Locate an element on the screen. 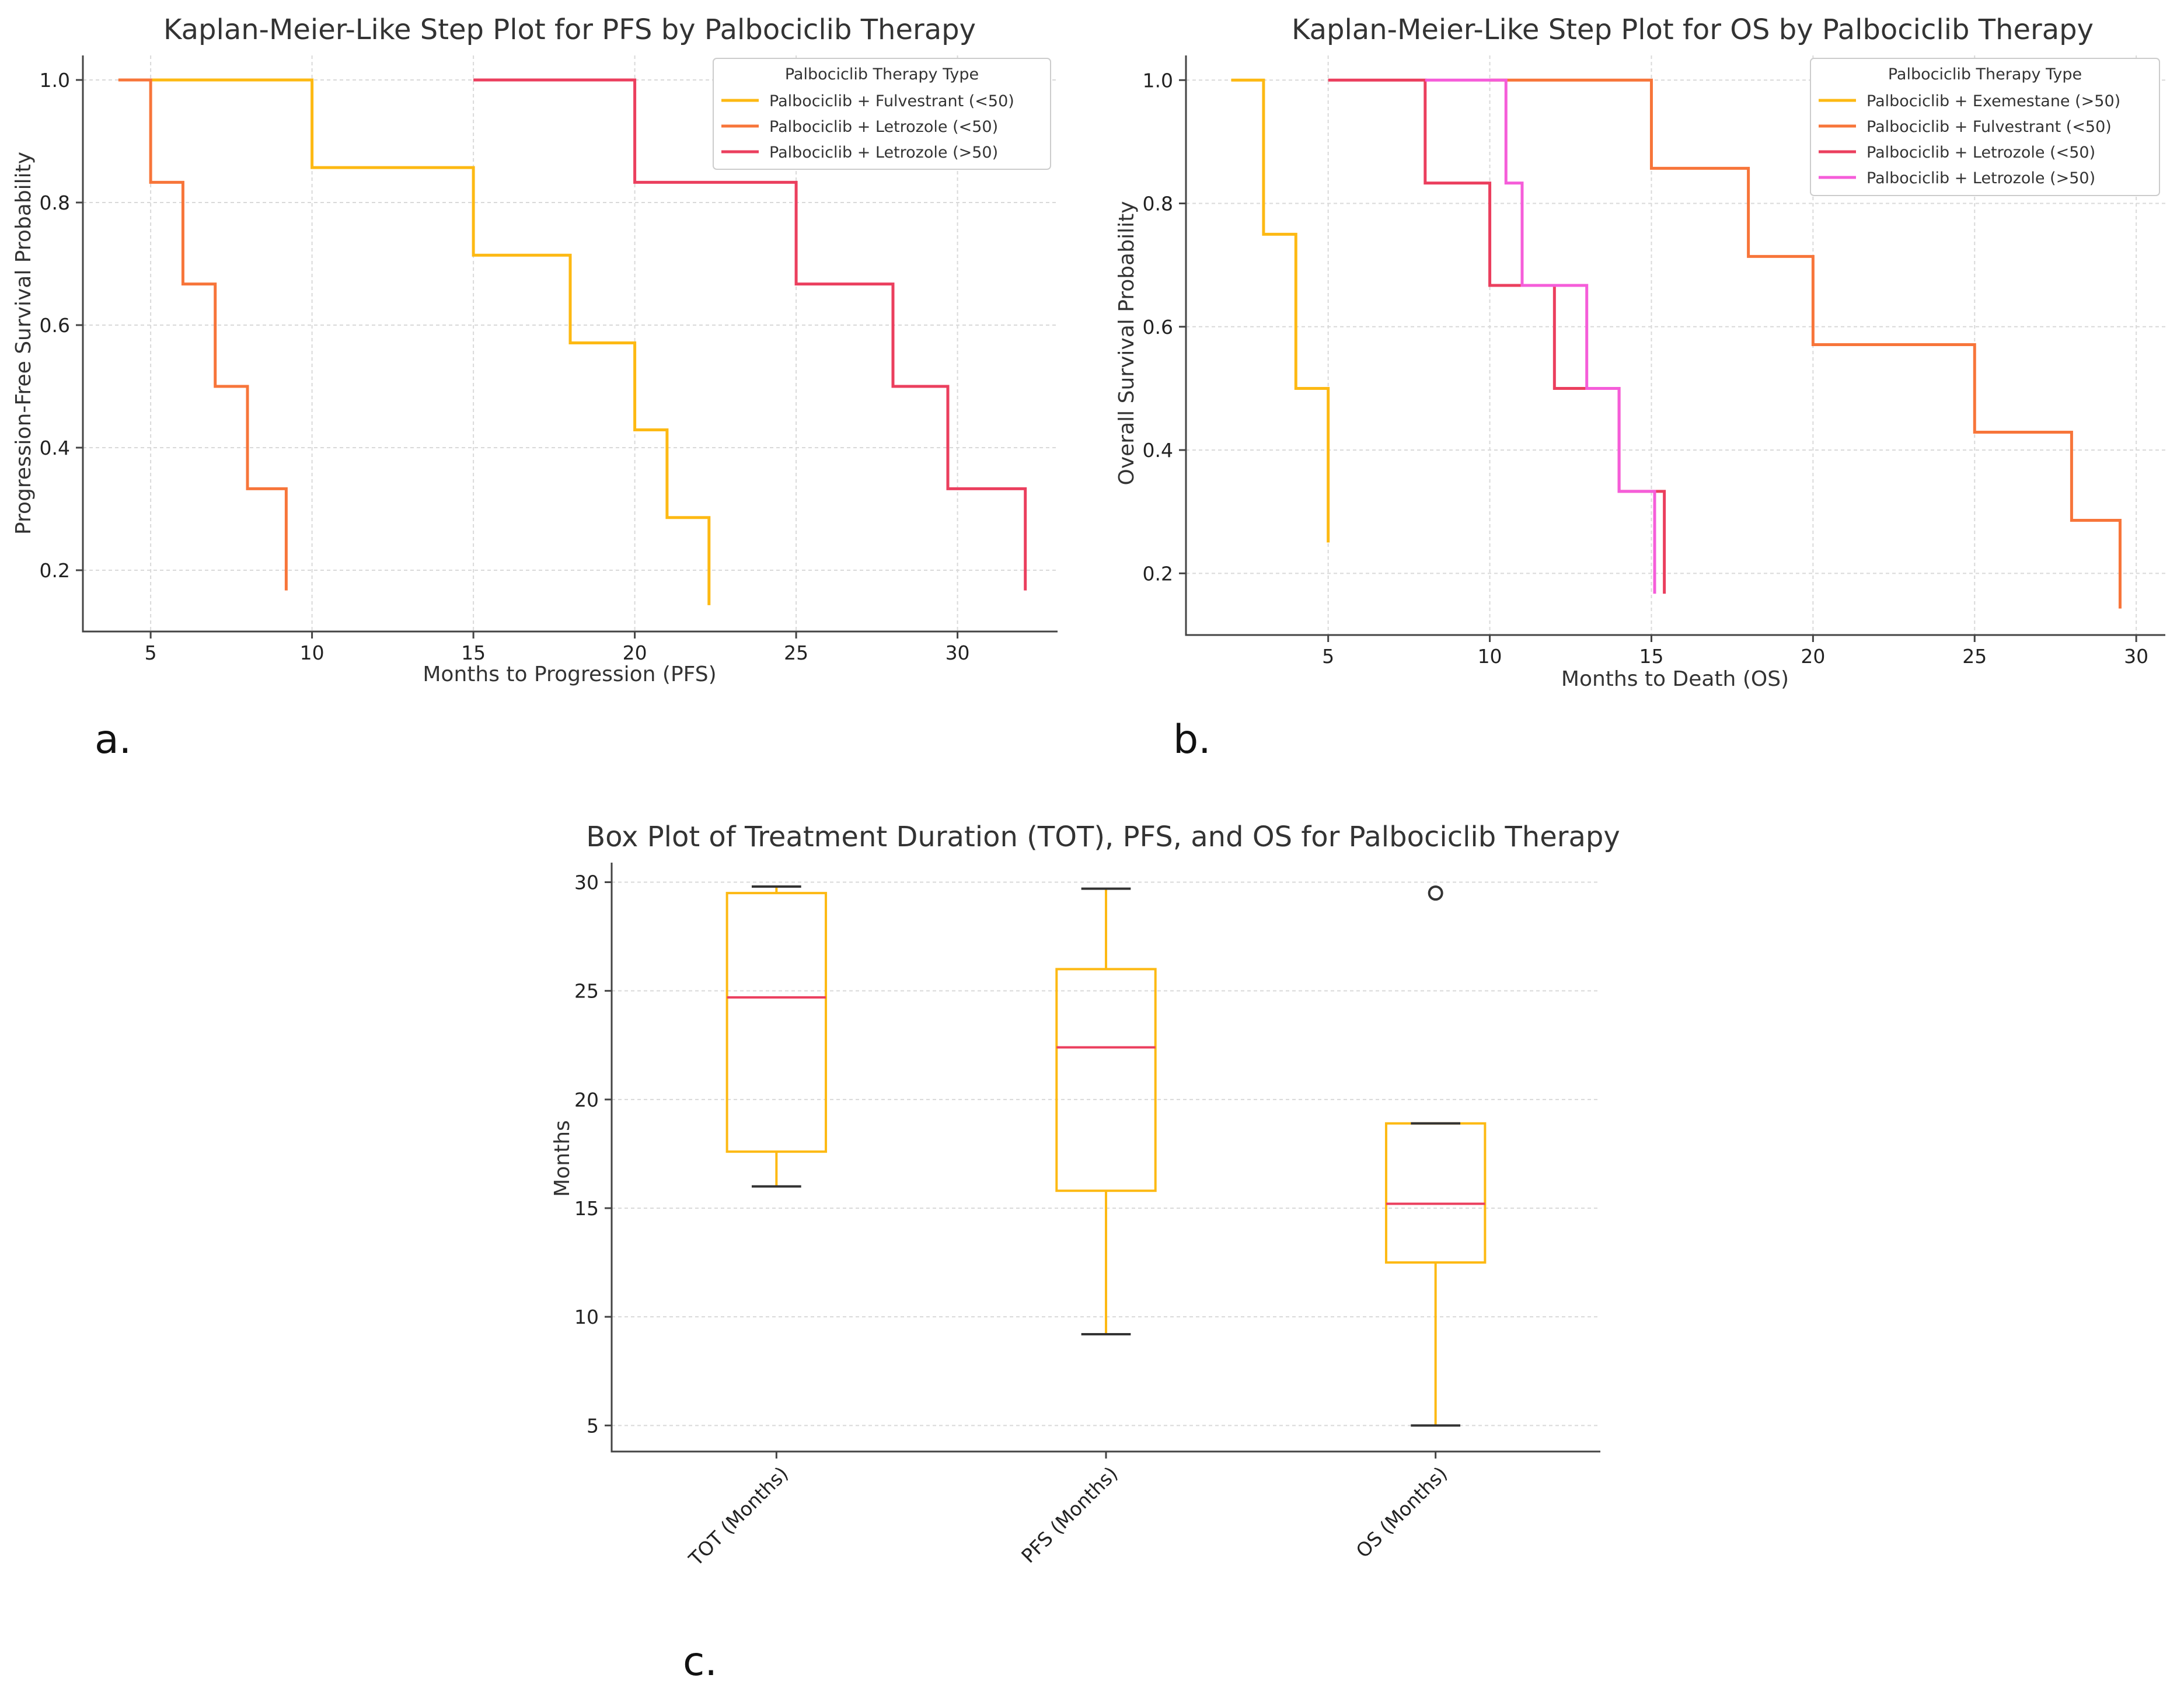 This screenshot has height=1692, width=2184. os-y-axis-label: Overall Survival Probability is located at coordinates (1127, 343).